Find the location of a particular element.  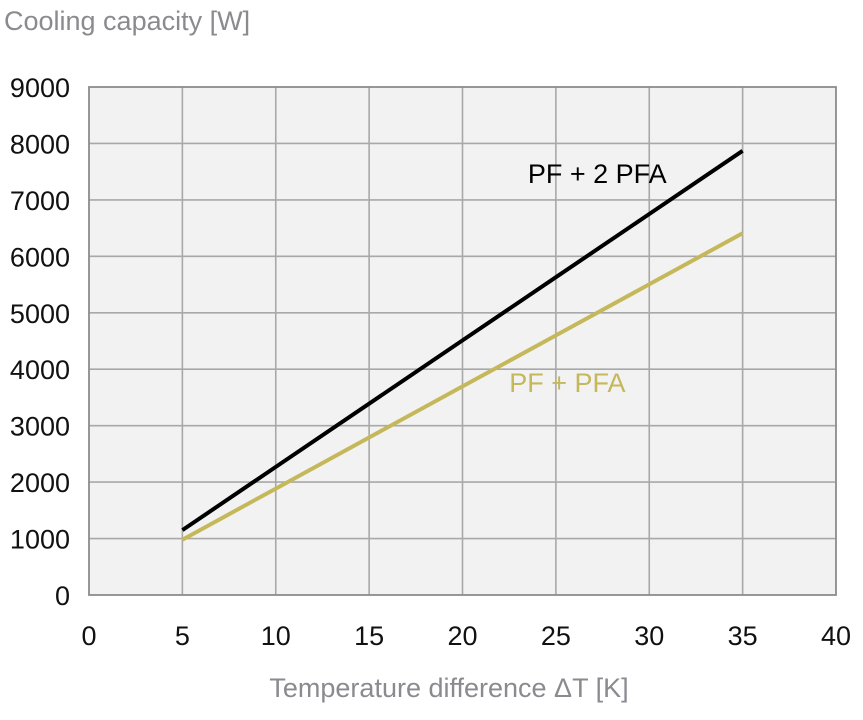

x-tick-label: 40 is located at coordinates (836, 636).